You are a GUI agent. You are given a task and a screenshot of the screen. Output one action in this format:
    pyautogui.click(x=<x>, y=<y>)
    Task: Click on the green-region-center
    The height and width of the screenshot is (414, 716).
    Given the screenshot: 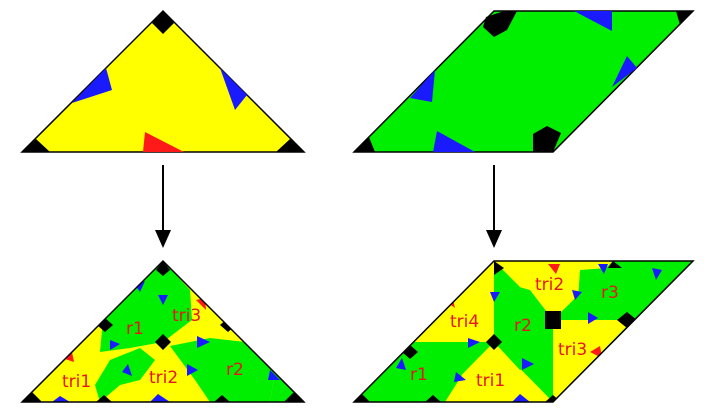 What is the action you would take?
    pyautogui.click(x=125, y=375)
    